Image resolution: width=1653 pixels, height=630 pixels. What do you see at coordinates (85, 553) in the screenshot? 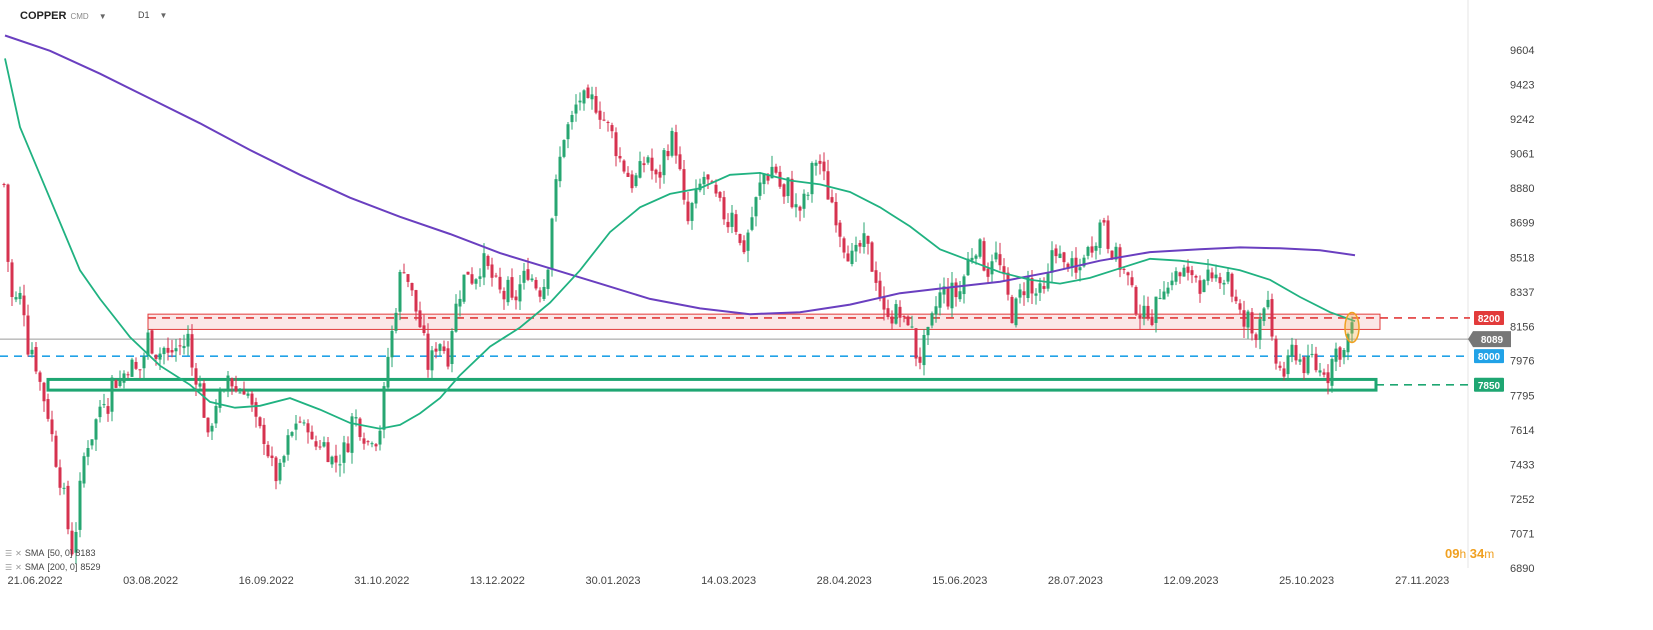
I see `legend-sma50-value: 8183` at bounding box center [85, 553].